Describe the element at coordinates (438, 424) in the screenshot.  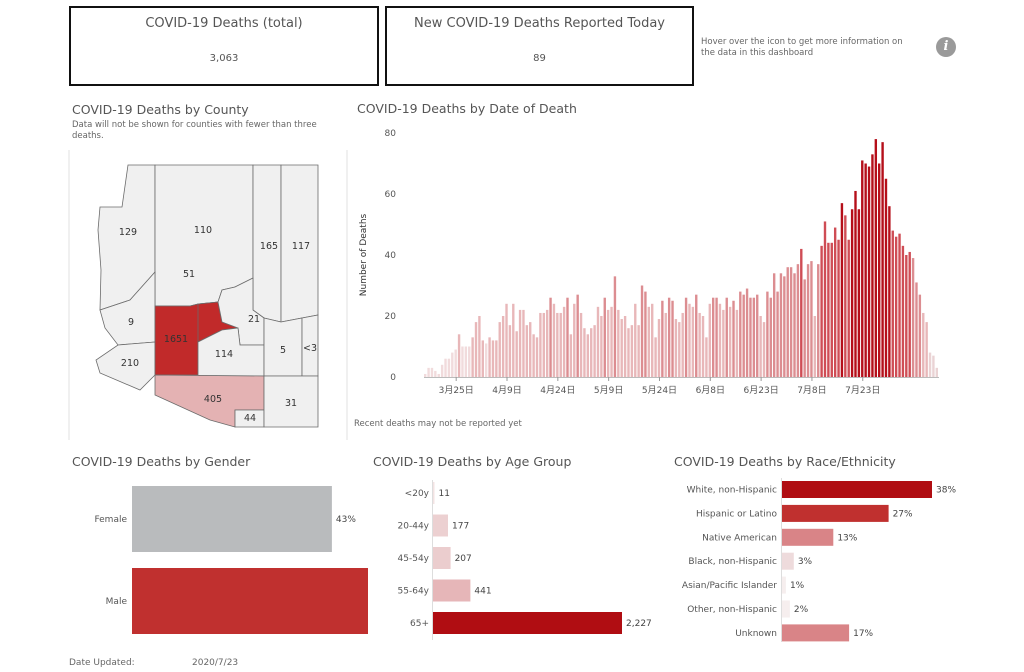
I see `date-chart-note: Recent deaths may not be reported yet` at that location.